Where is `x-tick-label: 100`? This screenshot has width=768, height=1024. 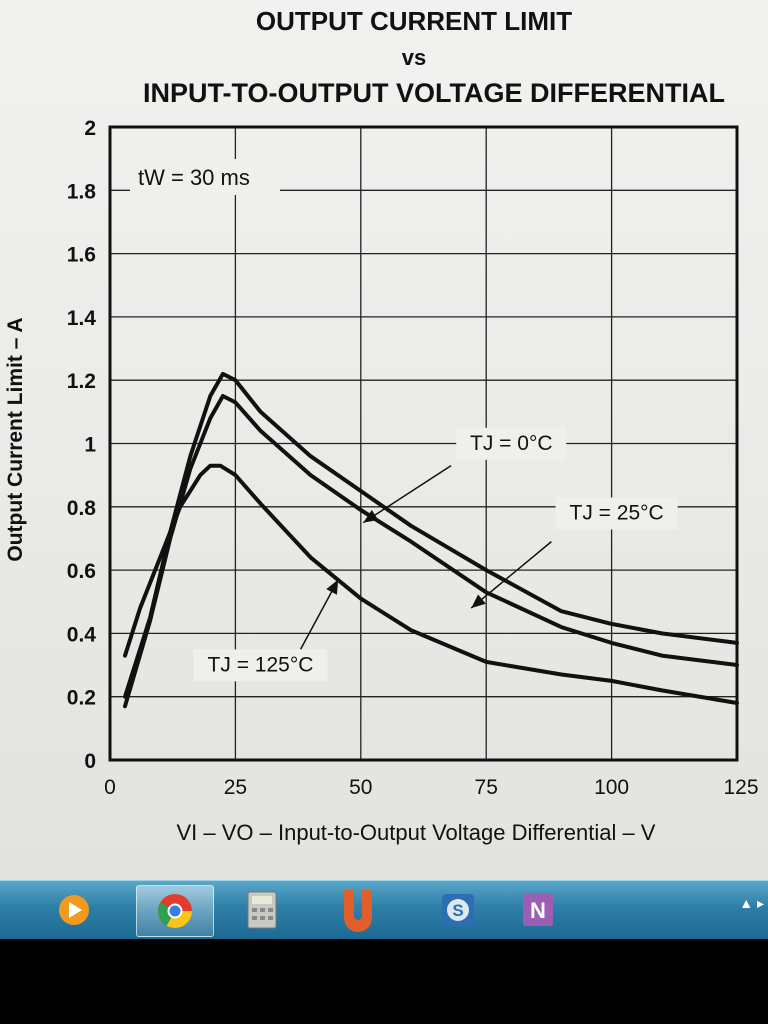 x-tick-label: 100 is located at coordinates (611, 787).